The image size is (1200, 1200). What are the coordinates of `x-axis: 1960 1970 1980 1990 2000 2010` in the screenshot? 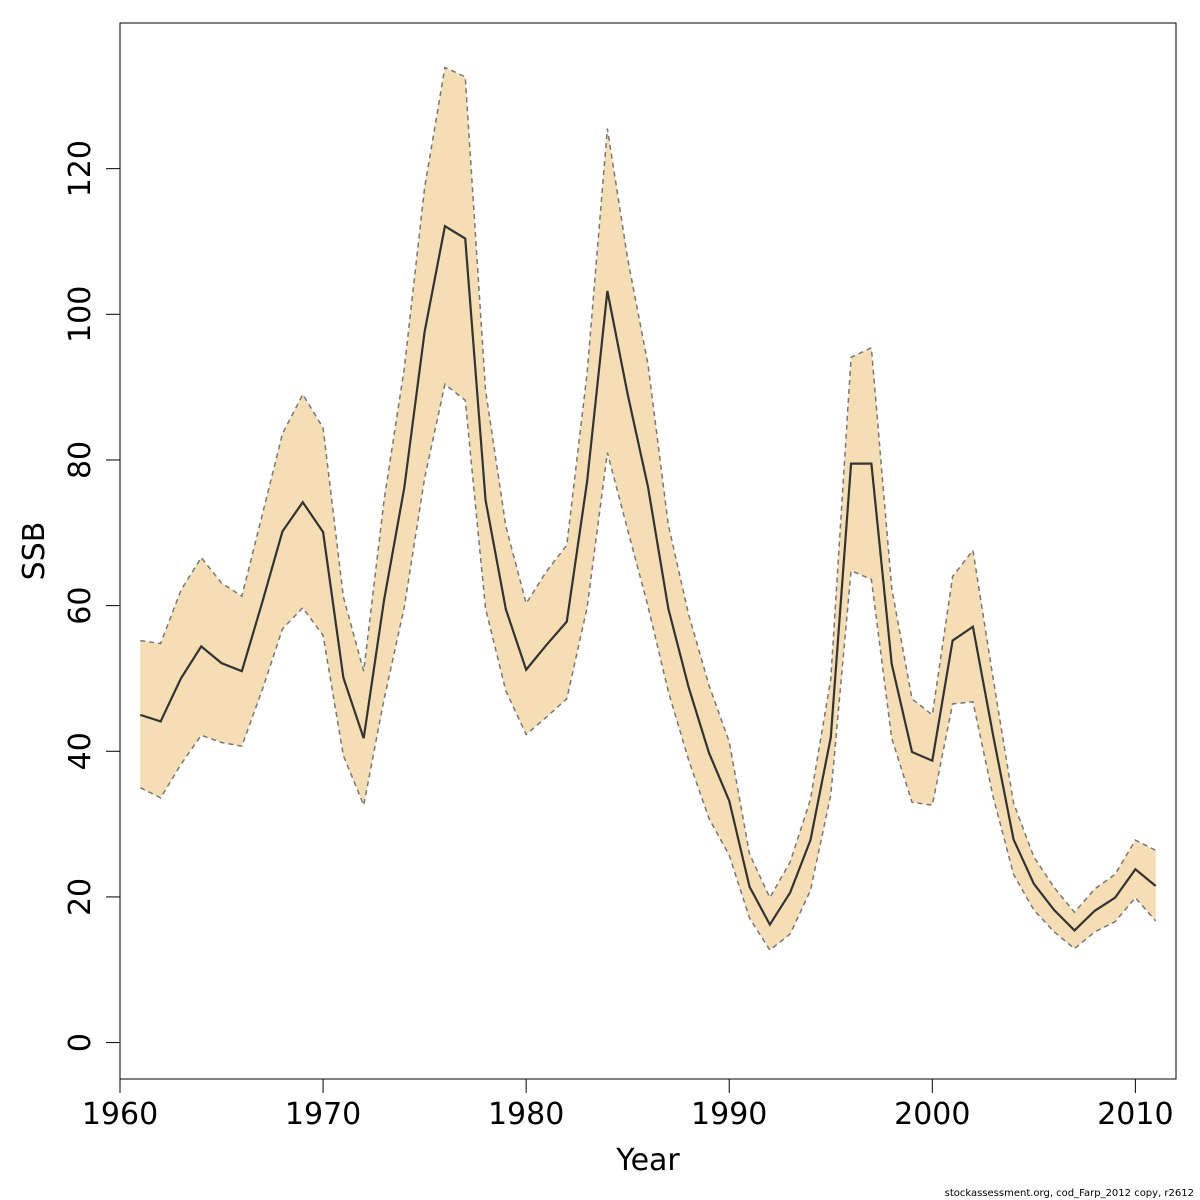 It's located at (628, 1105).